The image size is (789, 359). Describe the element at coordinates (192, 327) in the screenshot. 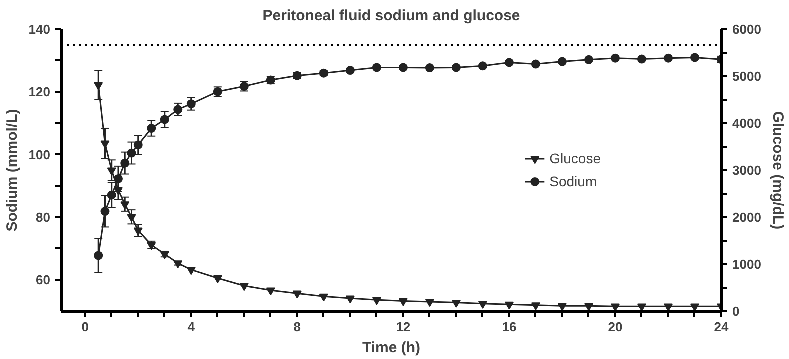

I see `x-tick-label: 4` at that location.